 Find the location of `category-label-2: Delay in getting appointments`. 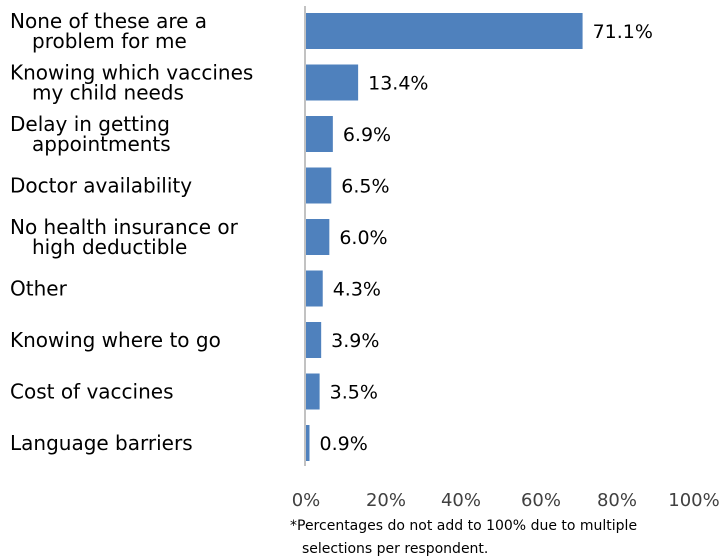

category-label-2: Delay in getting appointments is located at coordinates (90, 134).